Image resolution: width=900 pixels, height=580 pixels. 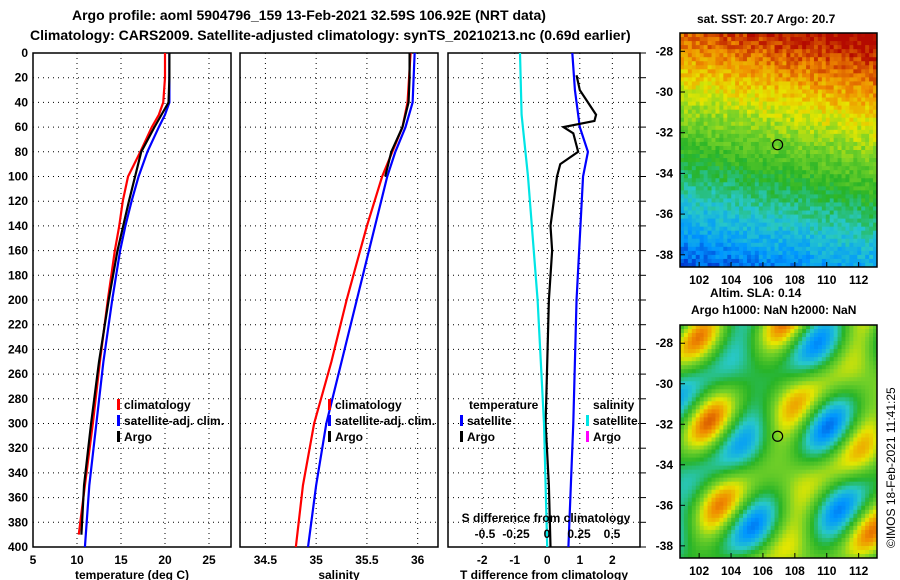 I want to click on x-tick-label: 2, so click(x=612, y=560).